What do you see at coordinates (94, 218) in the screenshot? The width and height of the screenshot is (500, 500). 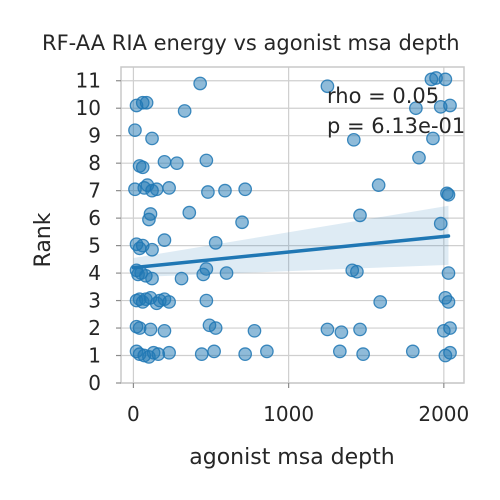 I see `y-tick-label: 6` at bounding box center [94, 218].